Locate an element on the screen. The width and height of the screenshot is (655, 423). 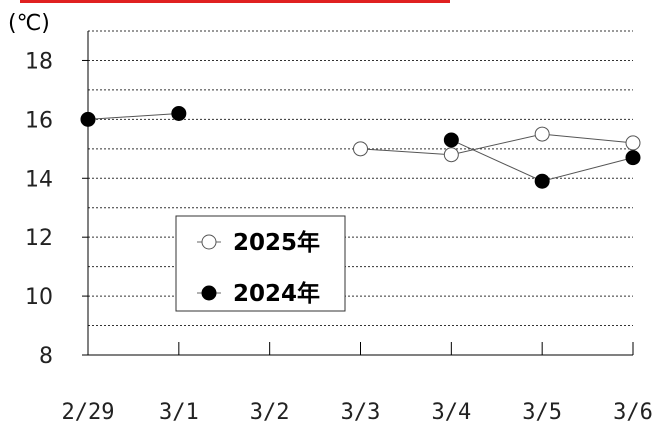
unit-label: (℃) is located at coordinates (29, 23).